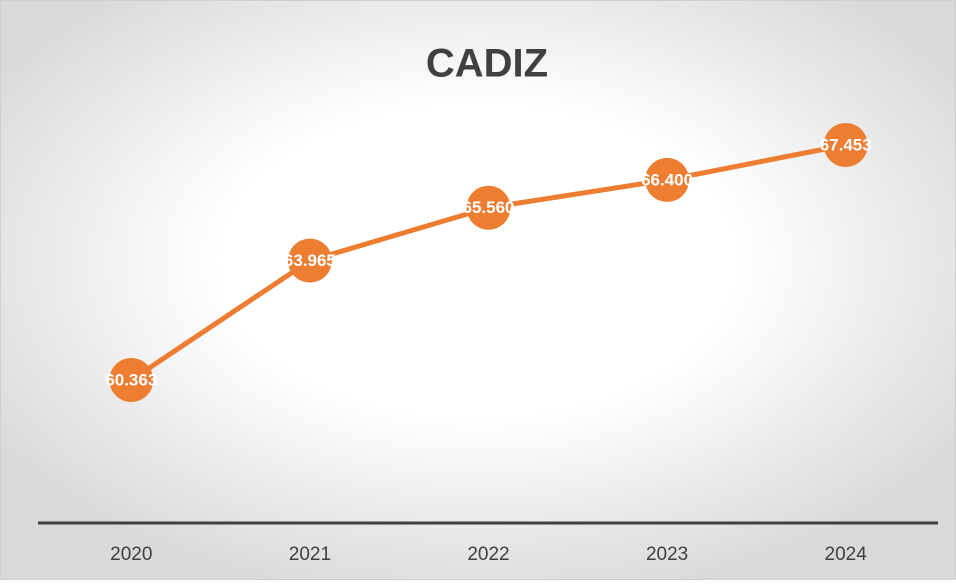 This screenshot has height=585, width=956. I want to click on data-label: 63.965, so click(310, 260).